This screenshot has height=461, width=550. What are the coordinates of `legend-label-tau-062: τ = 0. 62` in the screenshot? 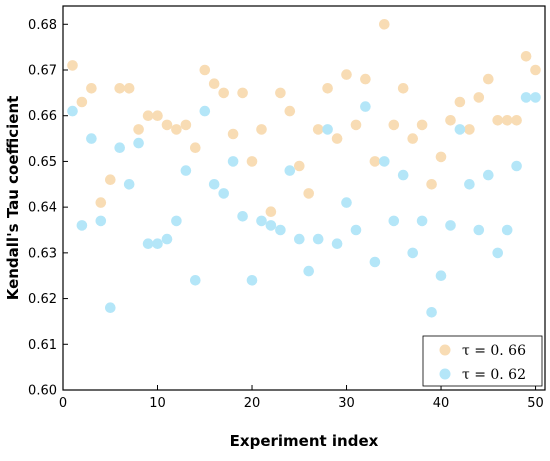 It's located at (494, 375).